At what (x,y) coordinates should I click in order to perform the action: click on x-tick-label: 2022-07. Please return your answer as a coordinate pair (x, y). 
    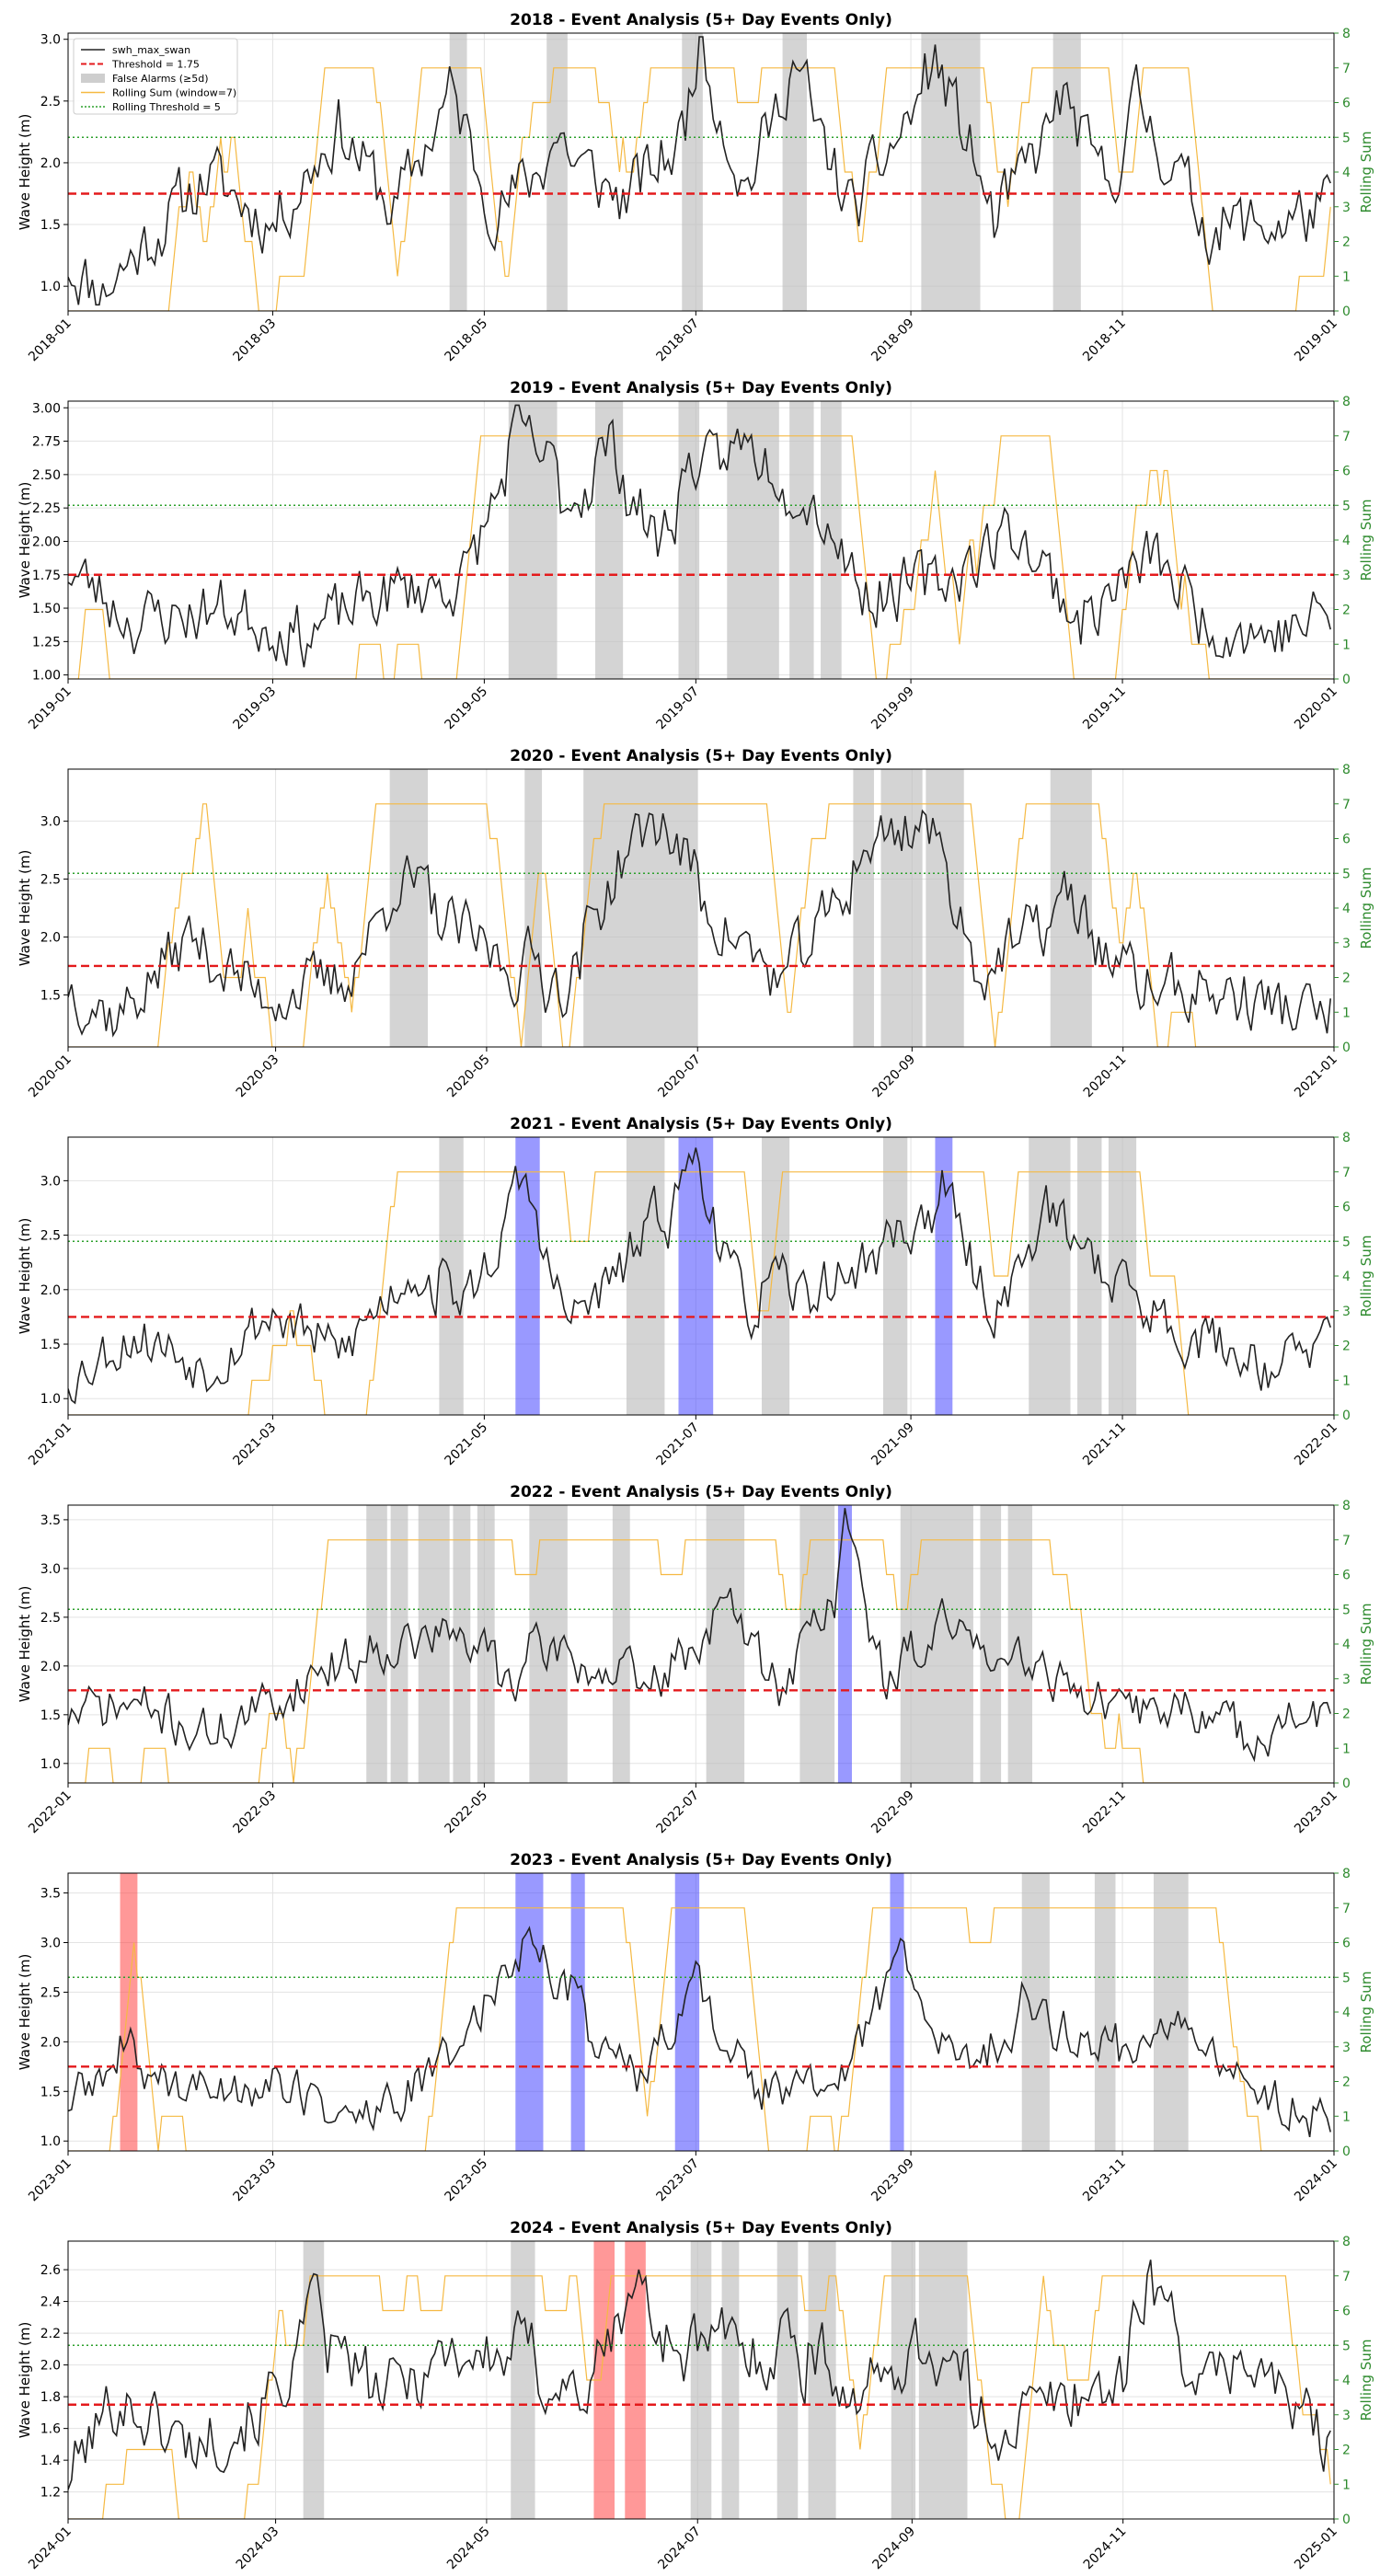
    Looking at the image, I should click on (677, 1812).